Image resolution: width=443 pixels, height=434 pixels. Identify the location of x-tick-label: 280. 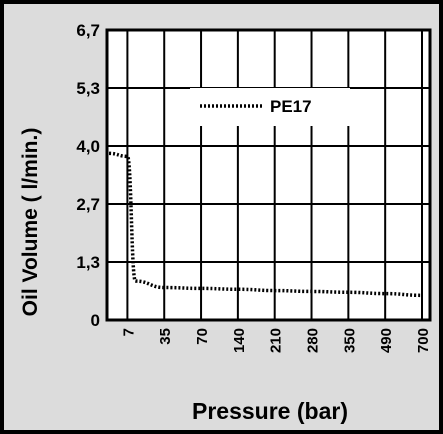
(313, 340).